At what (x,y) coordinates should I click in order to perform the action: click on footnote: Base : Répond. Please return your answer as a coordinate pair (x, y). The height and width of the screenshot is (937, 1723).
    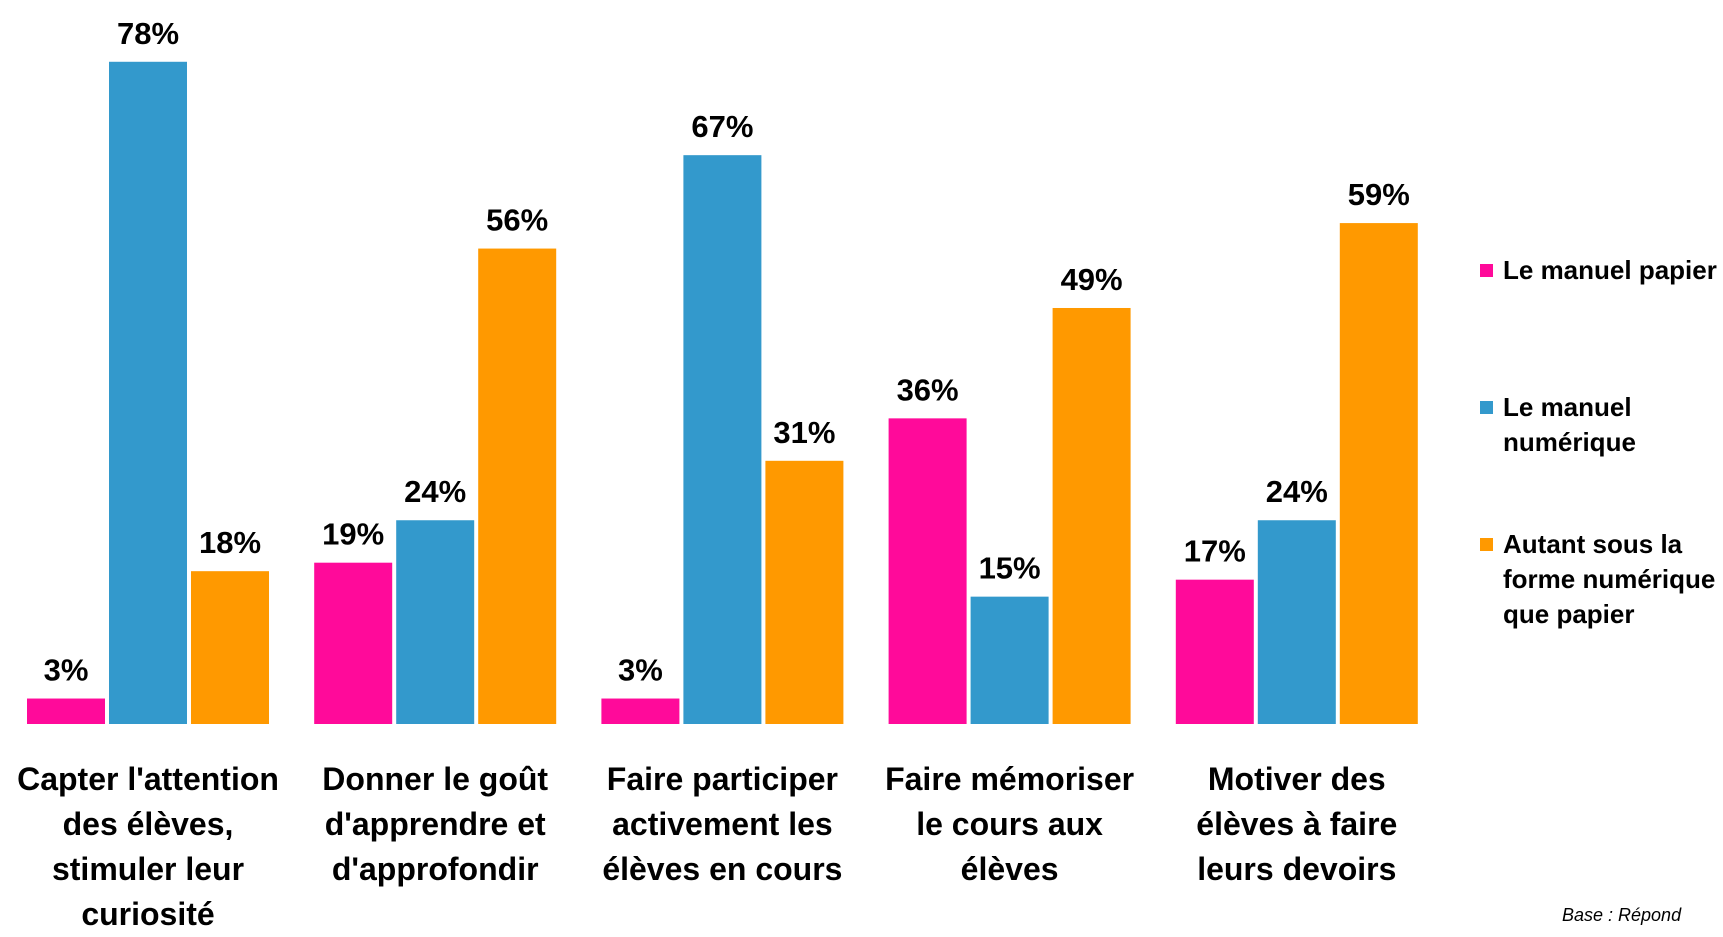
    Looking at the image, I should click on (1622, 915).